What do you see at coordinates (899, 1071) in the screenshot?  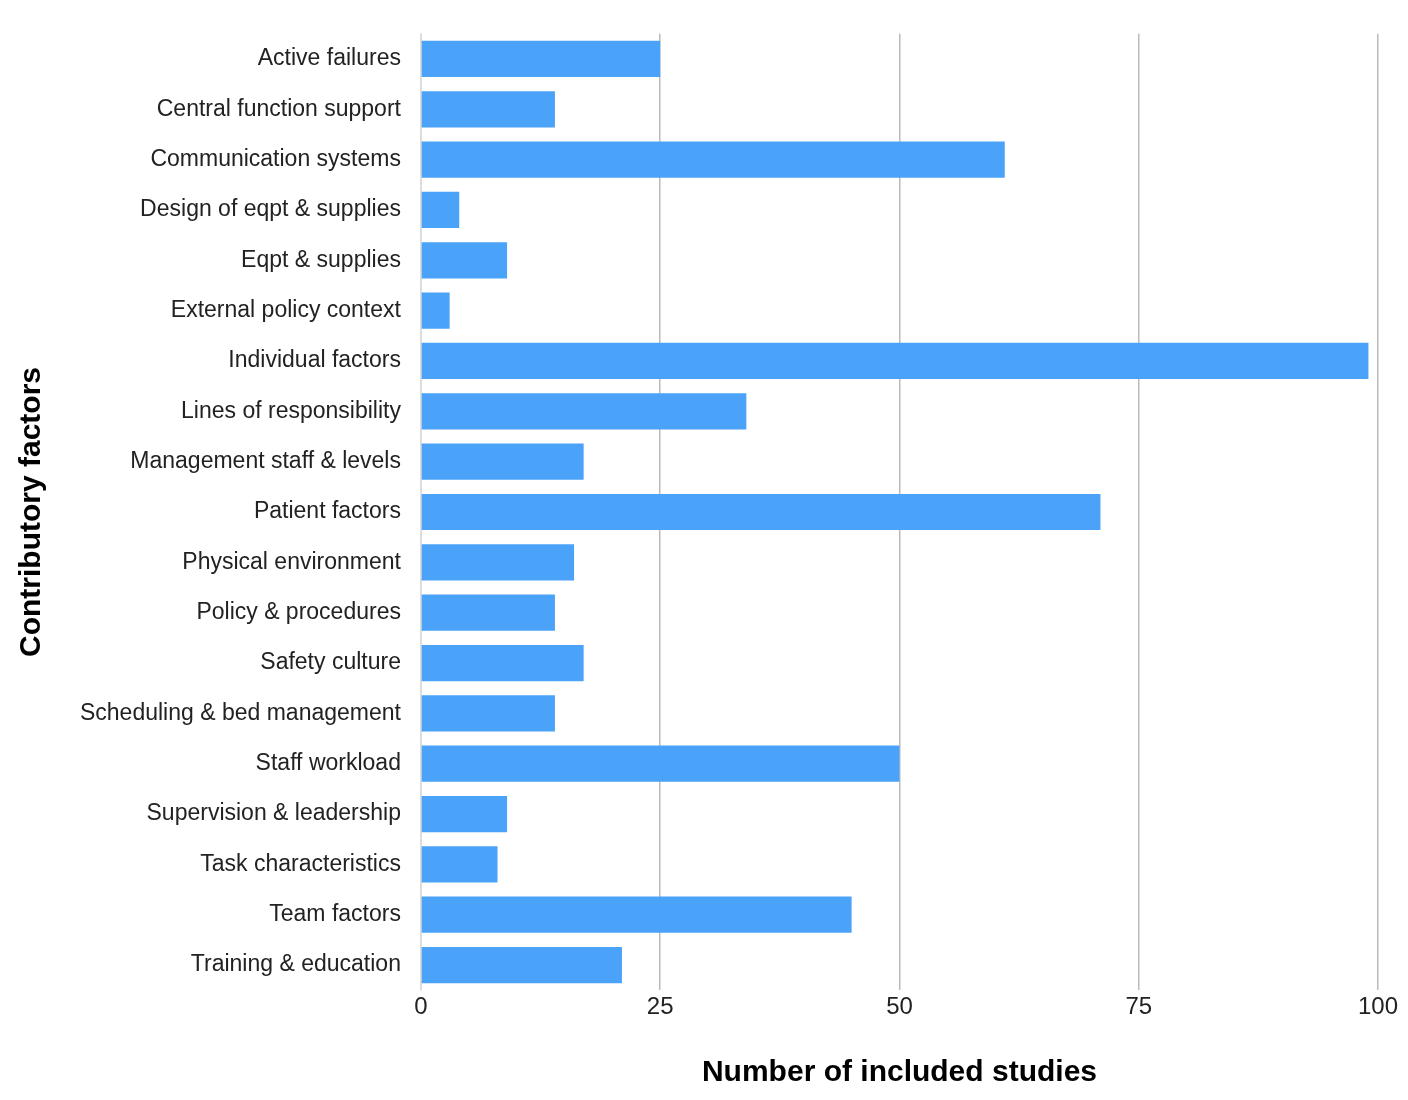 I see `x-axis-title: Number of included studies` at bounding box center [899, 1071].